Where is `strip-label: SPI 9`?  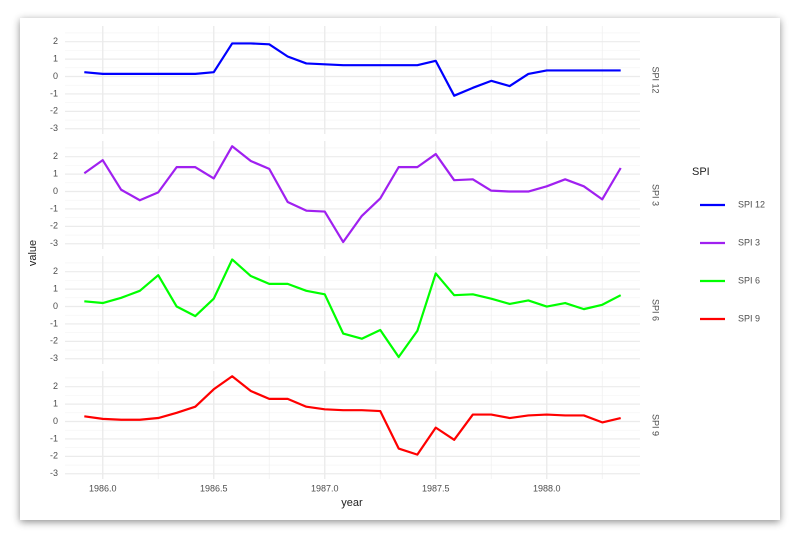 strip-label: SPI 9 is located at coordinates (656, 425).